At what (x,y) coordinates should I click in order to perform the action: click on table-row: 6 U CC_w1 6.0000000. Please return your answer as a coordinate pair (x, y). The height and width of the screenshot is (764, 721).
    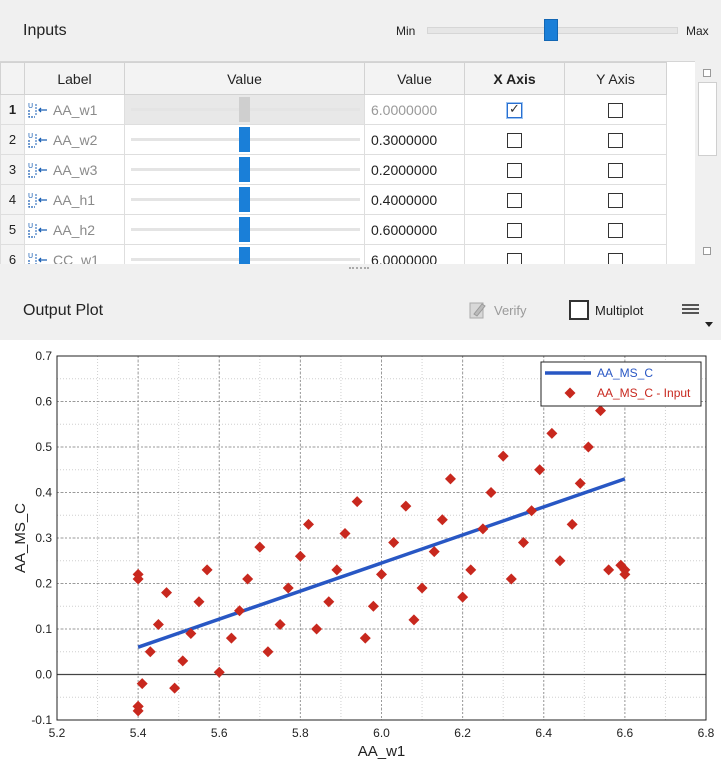
    Looking at the image, I should click on (334, 255).